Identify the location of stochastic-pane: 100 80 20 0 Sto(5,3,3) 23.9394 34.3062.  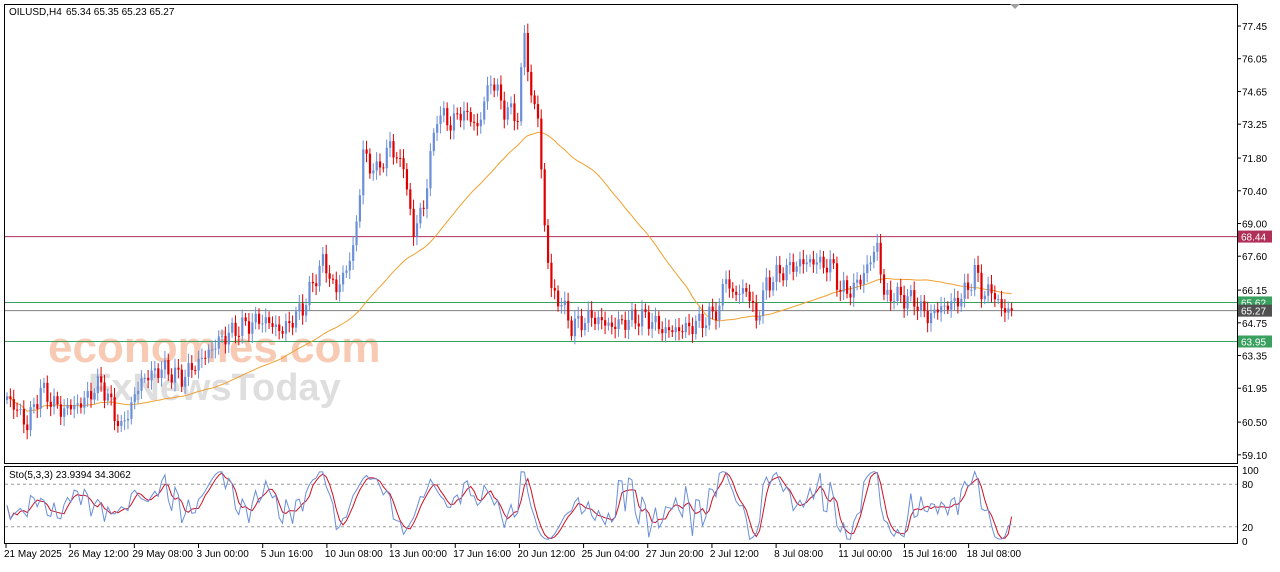
(632, 507).